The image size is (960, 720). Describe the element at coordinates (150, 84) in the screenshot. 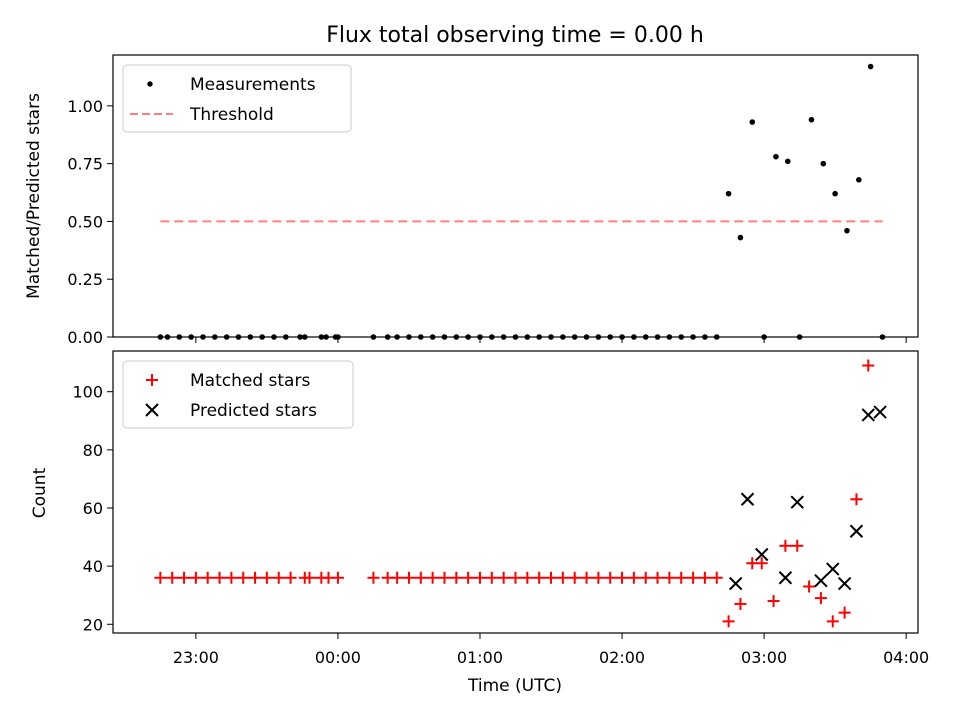

I see `legend-measurements-marker` at that location.